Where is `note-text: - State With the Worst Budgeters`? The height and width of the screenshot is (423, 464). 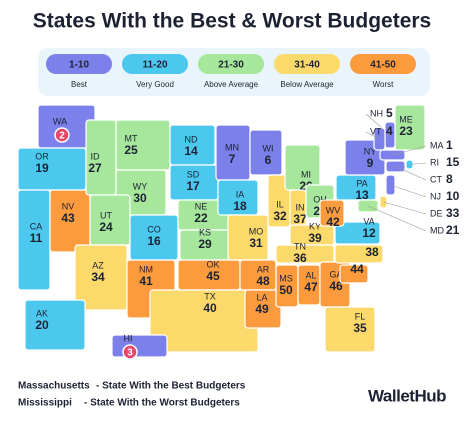
note-text: - State With the Worst Budgeters is located at coordinates (162, 403).